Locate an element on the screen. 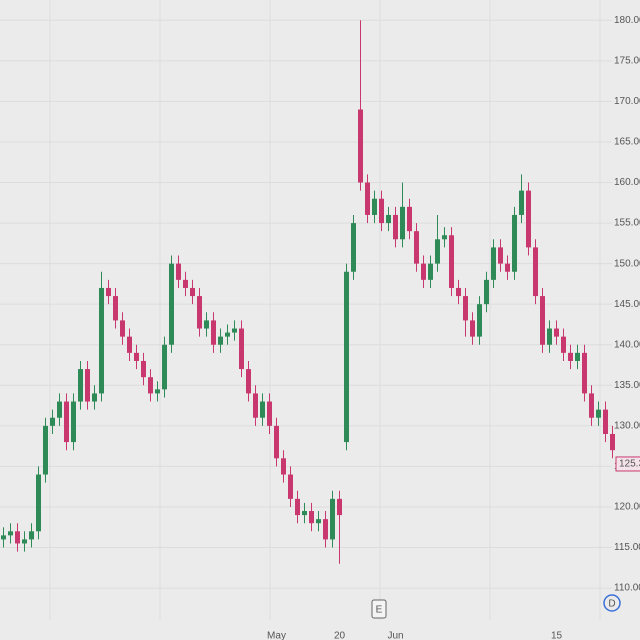 The height and width of the screenshot is (640, 640). logo-circle is located at coordinates (612, 603).